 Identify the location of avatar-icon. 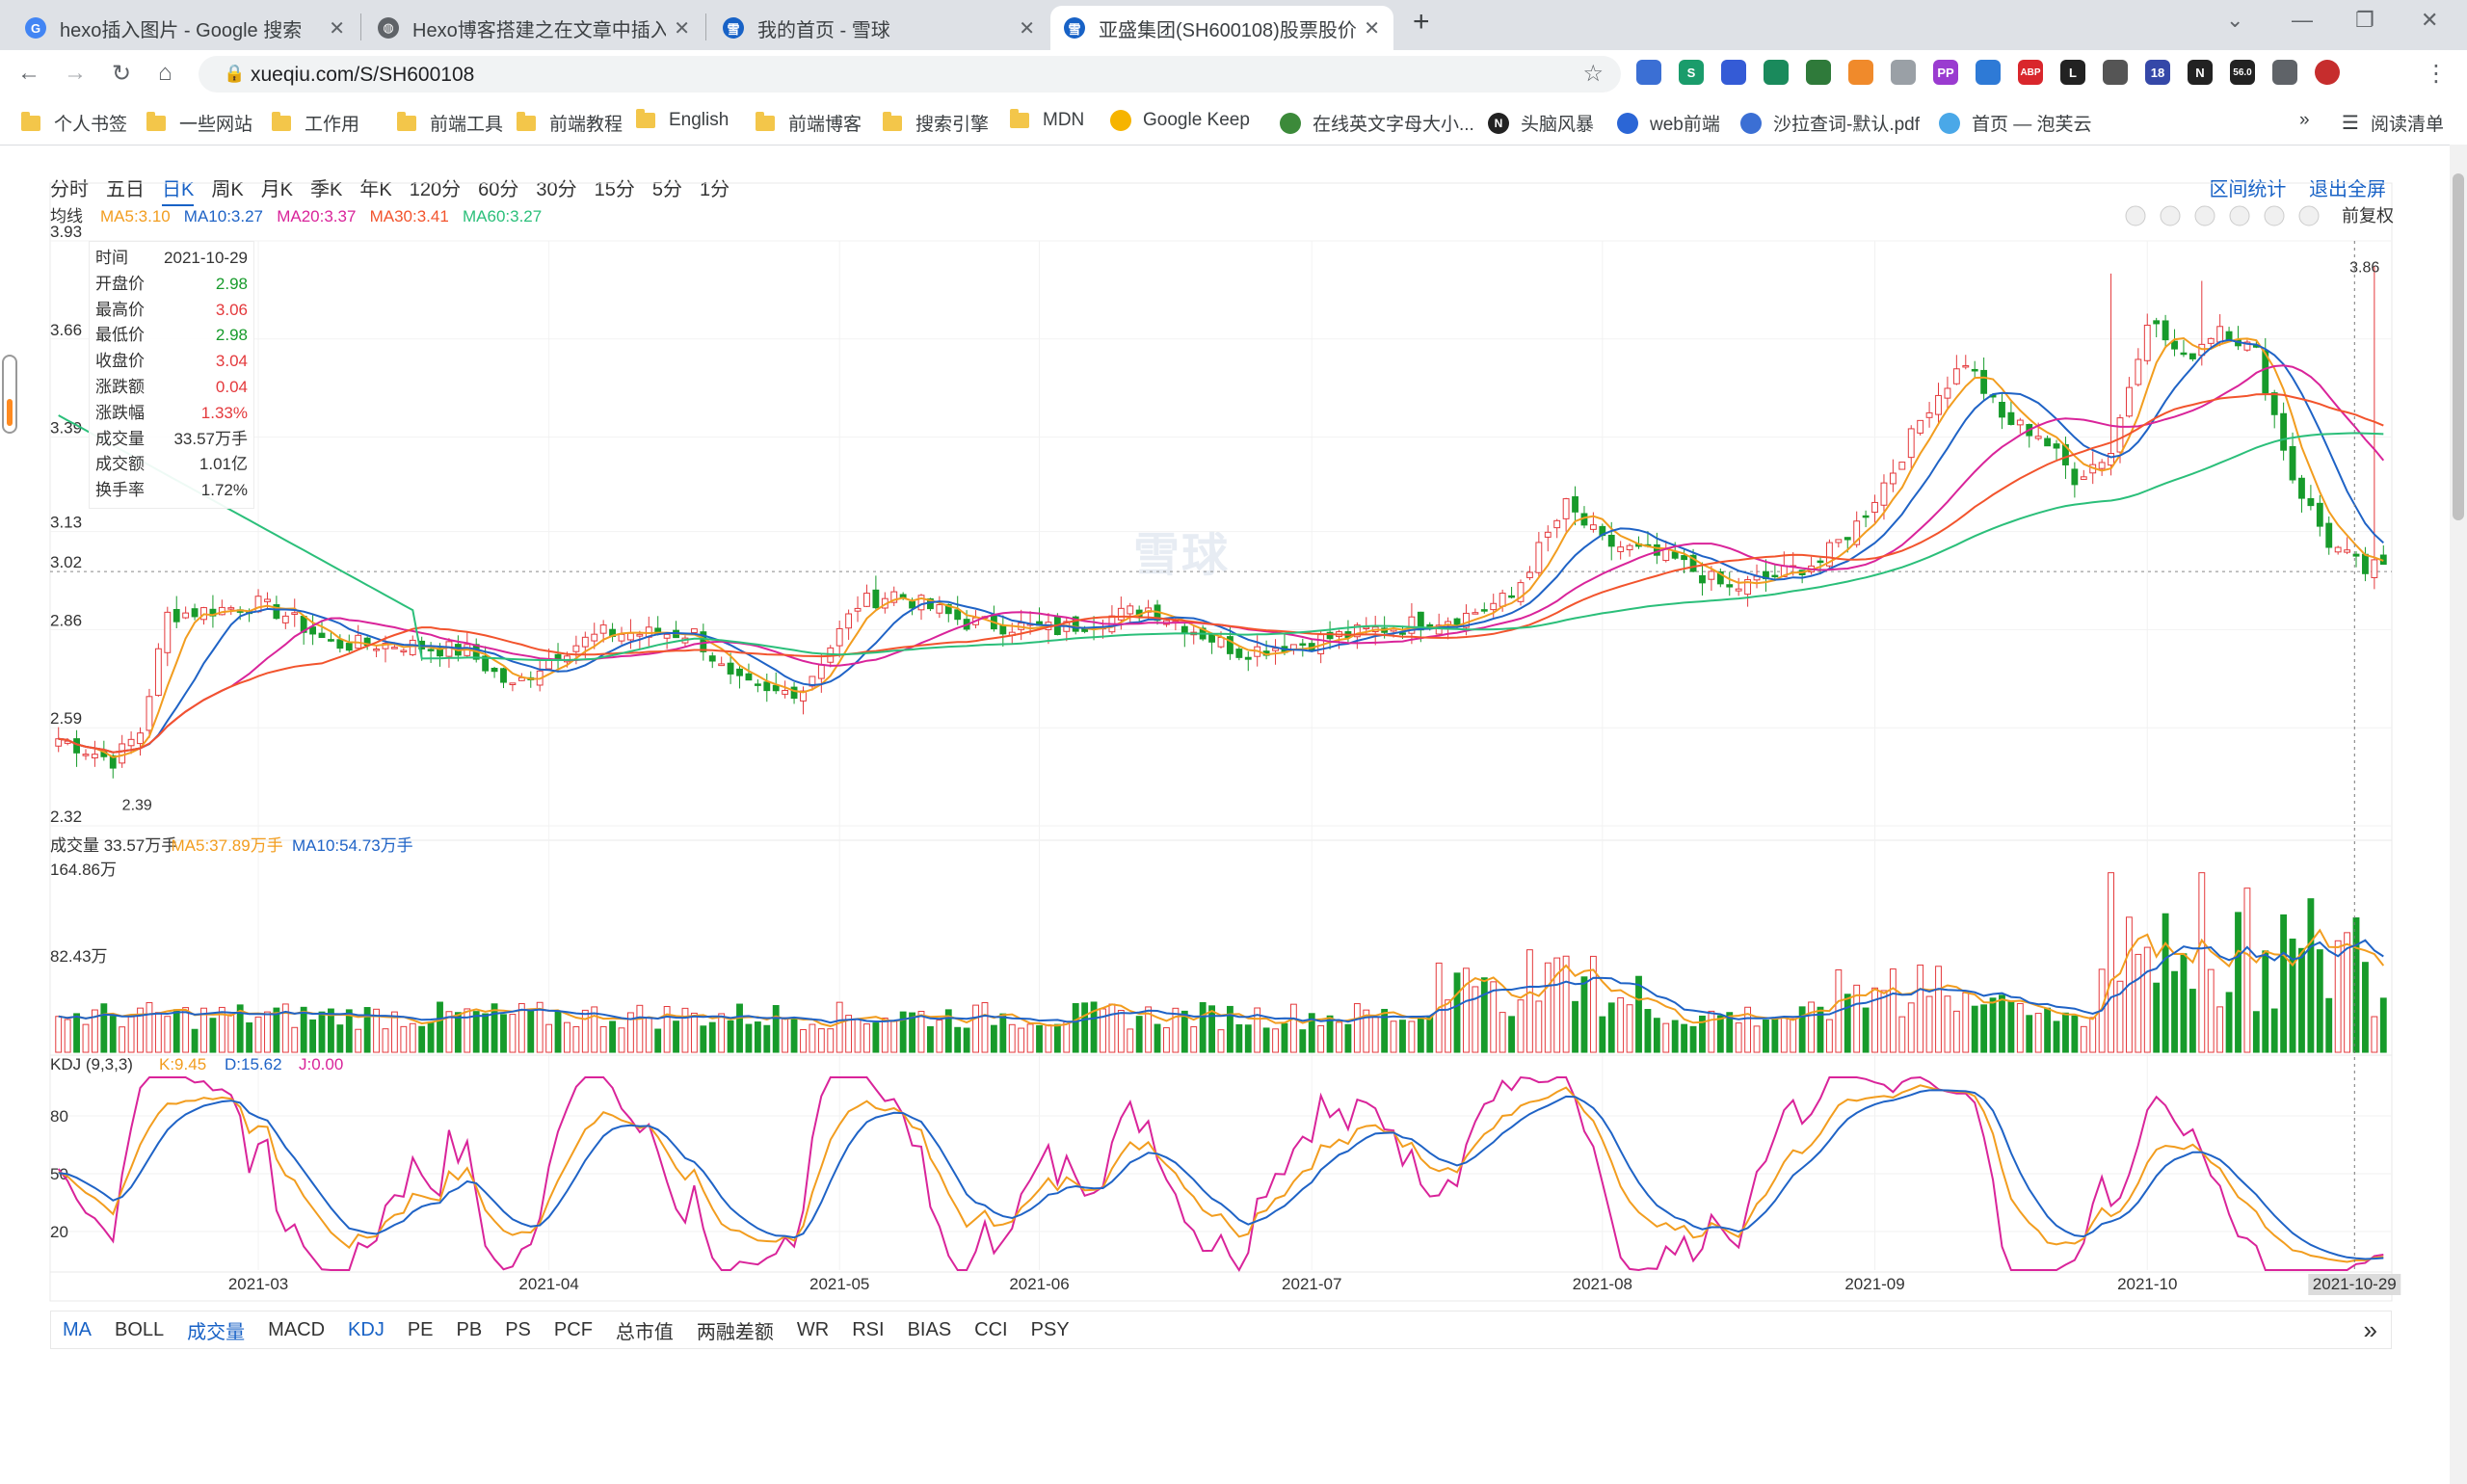
(2327, 72).